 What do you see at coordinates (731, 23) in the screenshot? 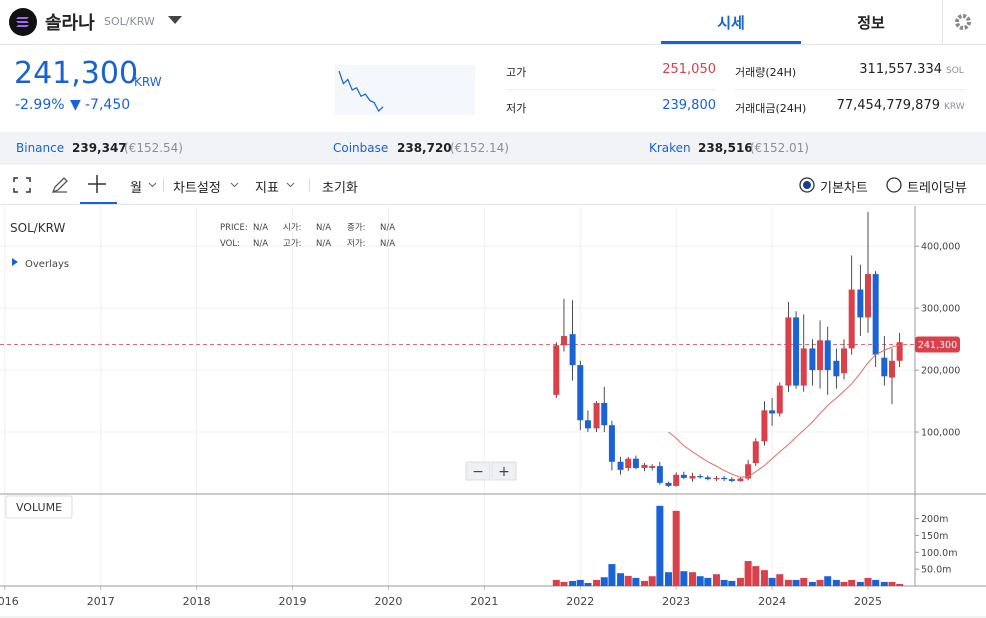
I see `tab-price: 시세` at bounding box center [731, 23].